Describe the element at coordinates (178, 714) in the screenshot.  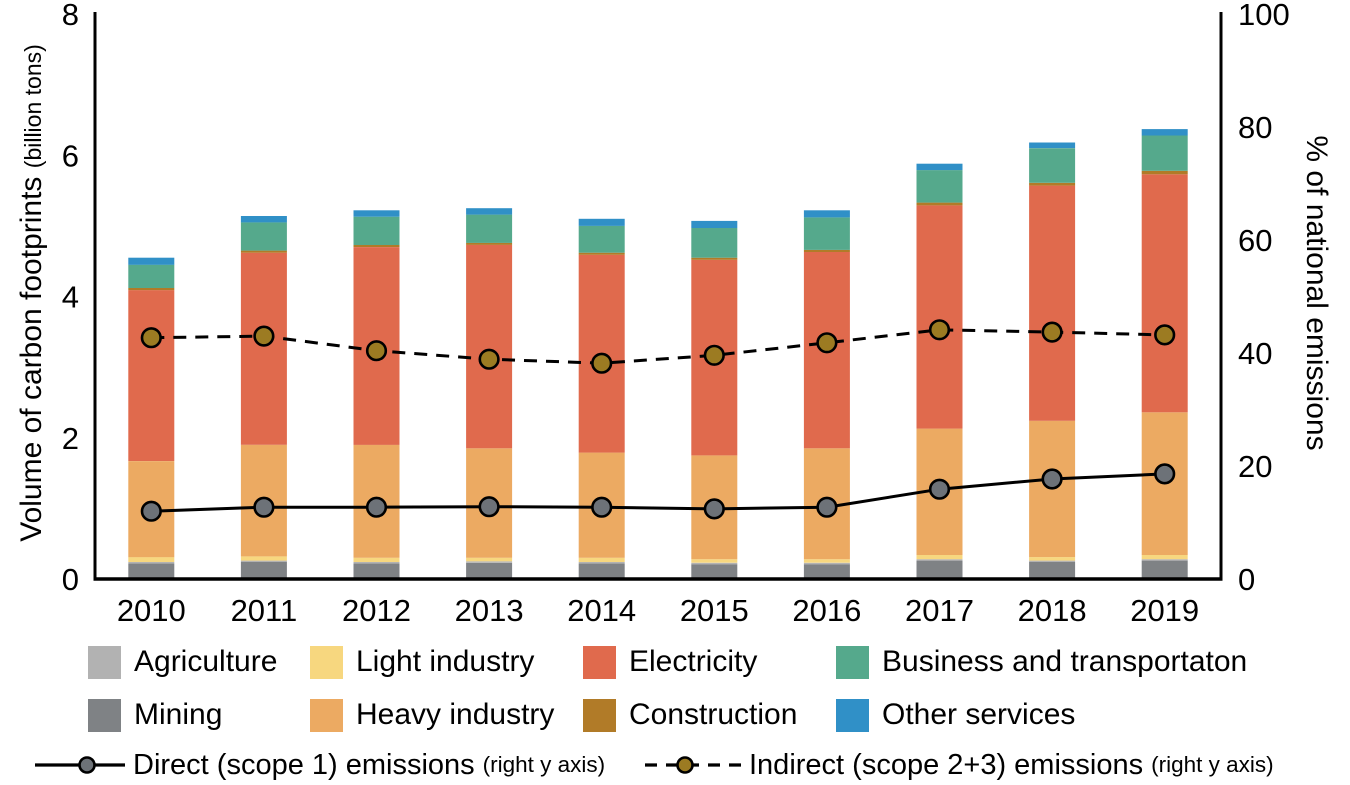
I see `legend-label: Mining` at that location.